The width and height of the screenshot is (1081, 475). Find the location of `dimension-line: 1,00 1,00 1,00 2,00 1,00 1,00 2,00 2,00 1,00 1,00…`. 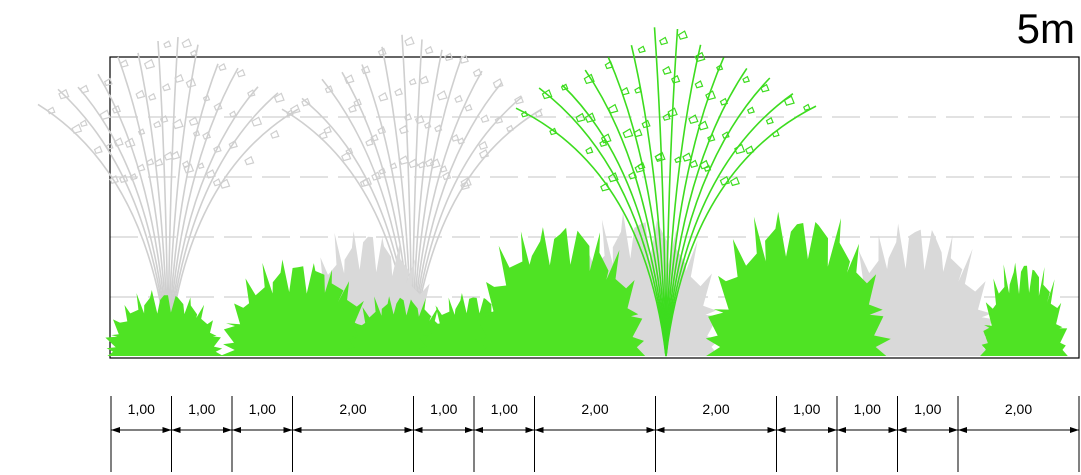

dimension-line: 1,00 1,00 1,00 2,00 1,00 1,00 2,00 2,00 1,00 1,00… is located at coordinates (595, 434).